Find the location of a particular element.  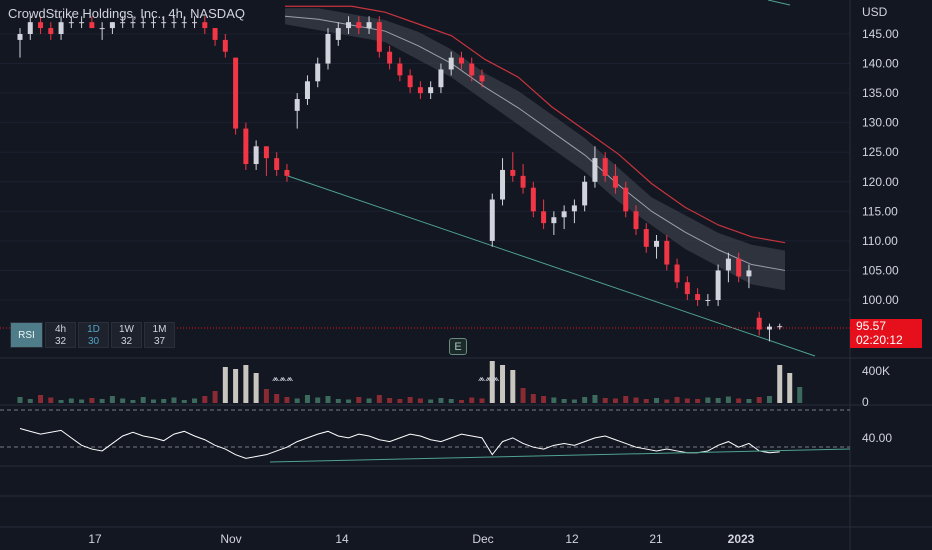

volume-pane: ⩕⩕⩕ ⩕⩕⩕ is located at coordinates (410, 382).